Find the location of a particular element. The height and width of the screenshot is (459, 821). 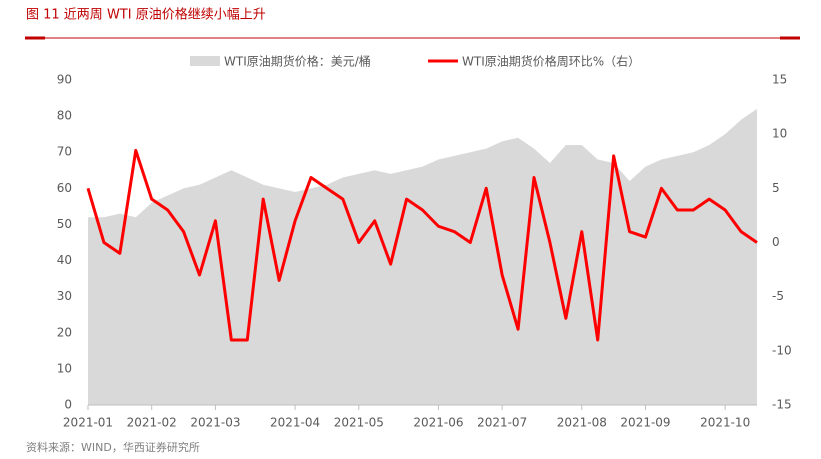

y2-tick-label: 5 is located at coordinates (776, 188).